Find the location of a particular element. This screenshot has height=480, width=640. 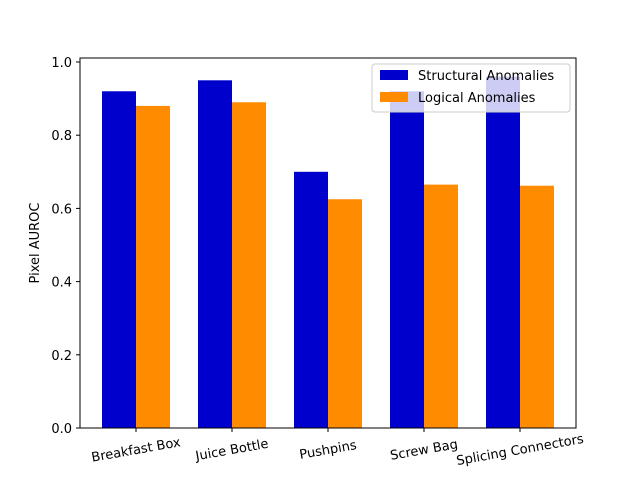

x-tick-label-2: Pushpins is located at coordinates (328, 450).